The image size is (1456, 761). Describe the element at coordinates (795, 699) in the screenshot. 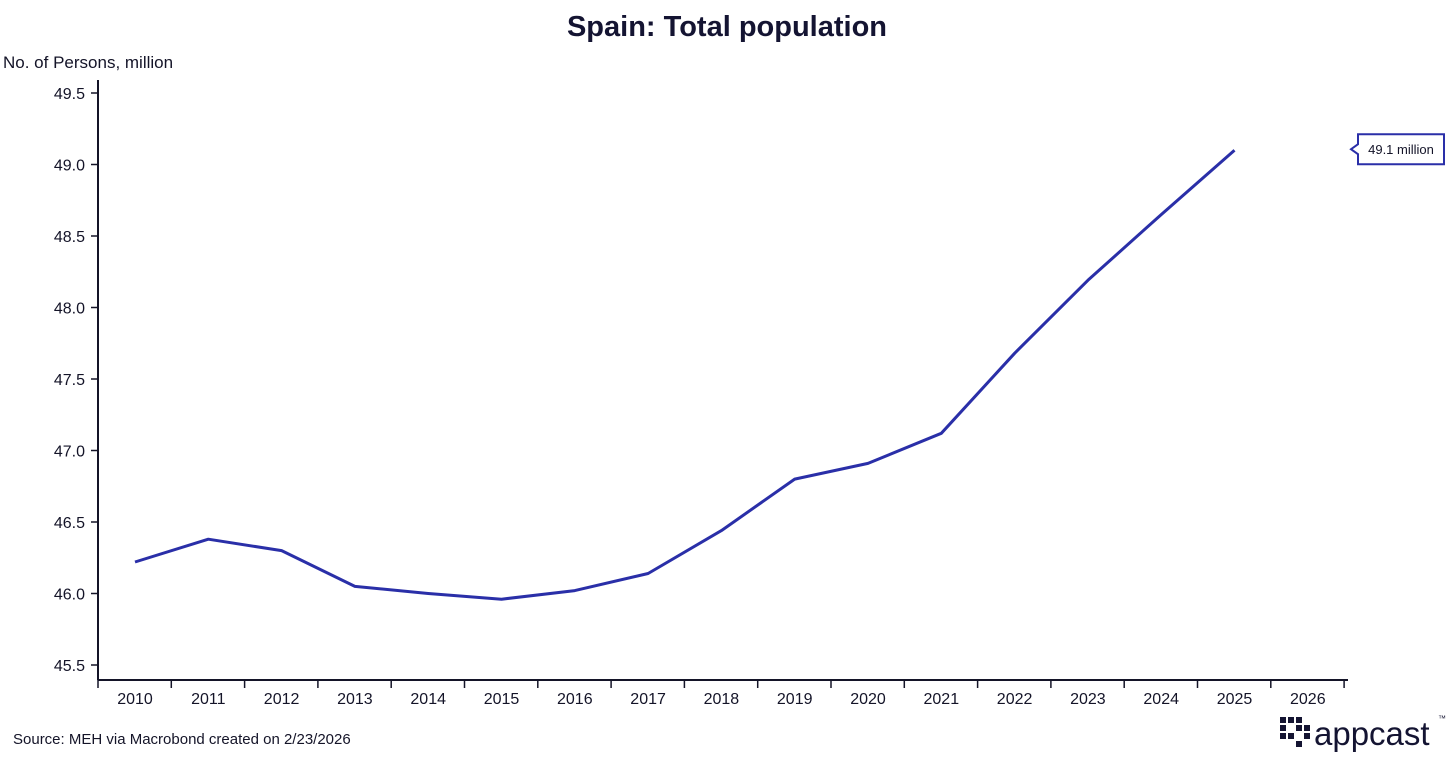

I see `x-tick-label: 2019` at that location.